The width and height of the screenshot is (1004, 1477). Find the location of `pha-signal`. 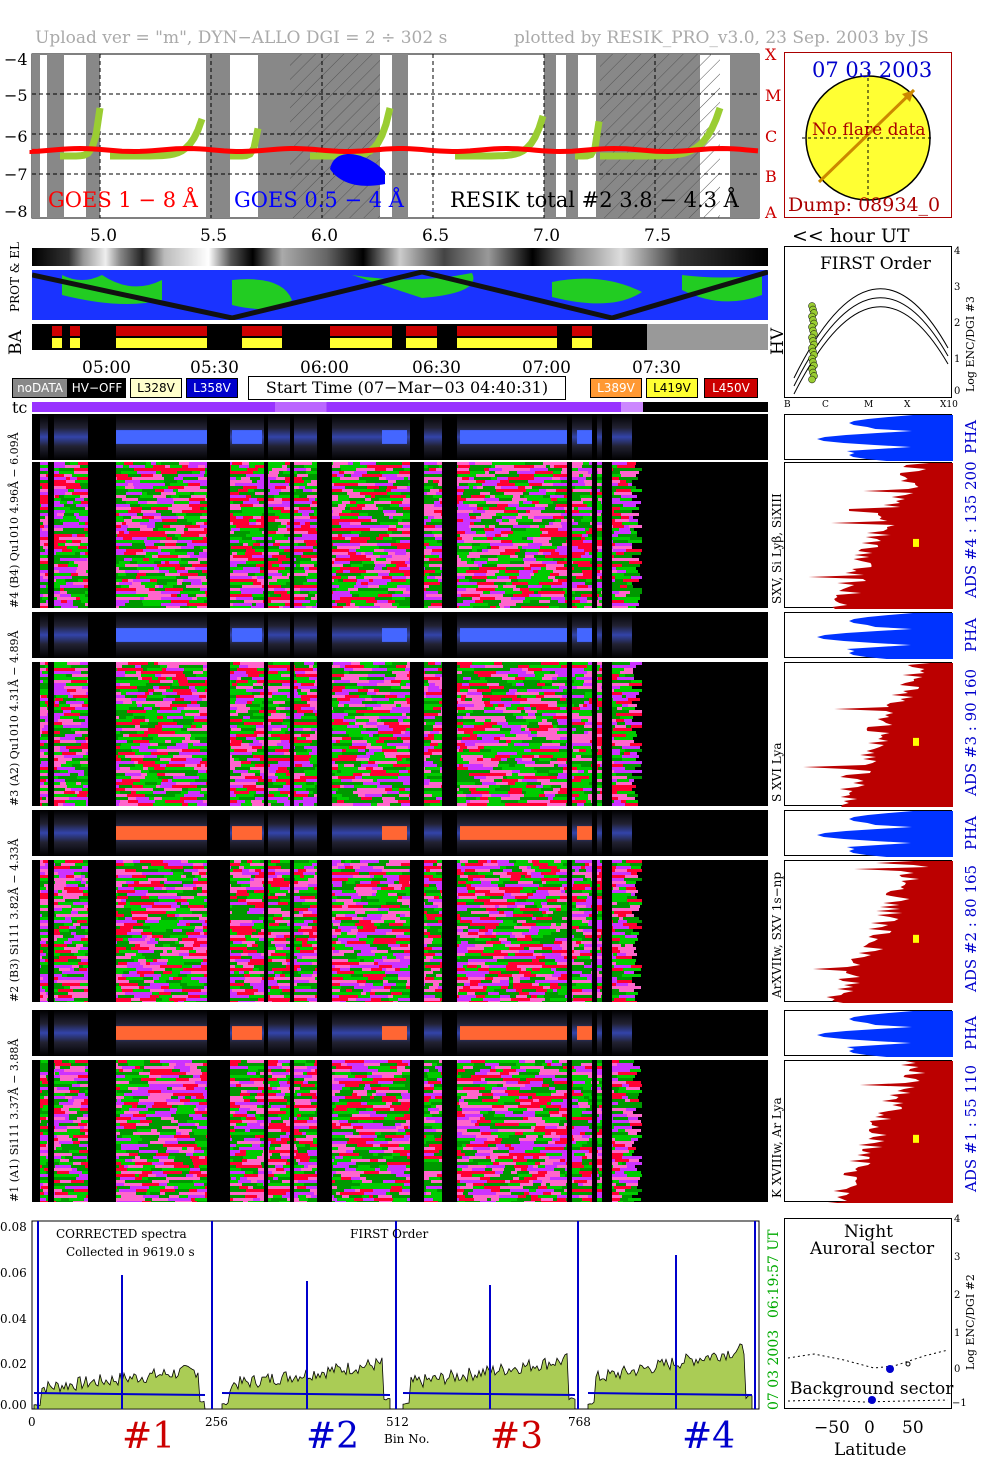

pha-signal is located at coordinates (247, 437).